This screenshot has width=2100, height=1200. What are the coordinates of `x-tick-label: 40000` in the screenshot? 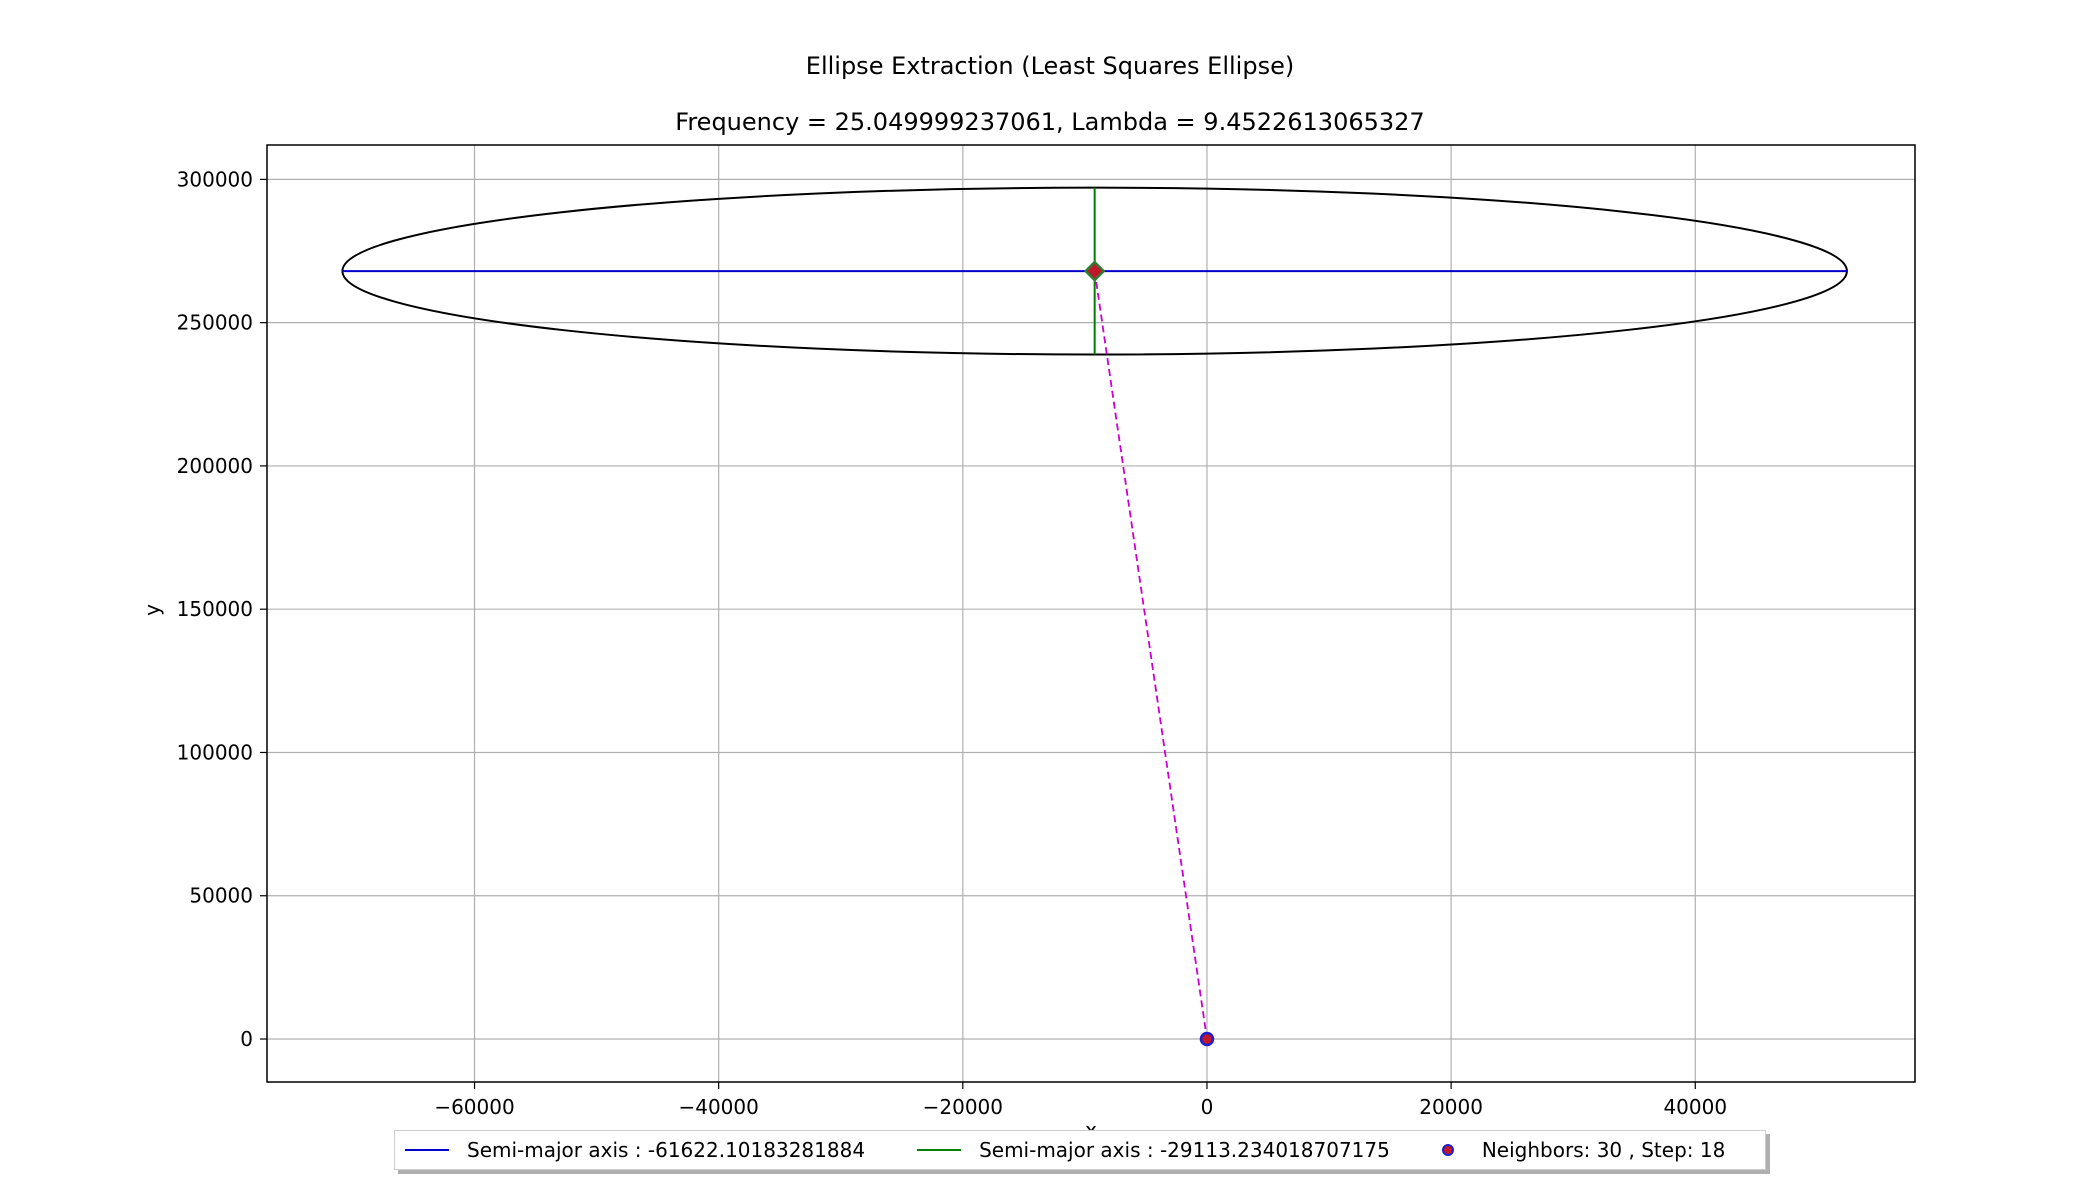 It's located at (1695, 1107).